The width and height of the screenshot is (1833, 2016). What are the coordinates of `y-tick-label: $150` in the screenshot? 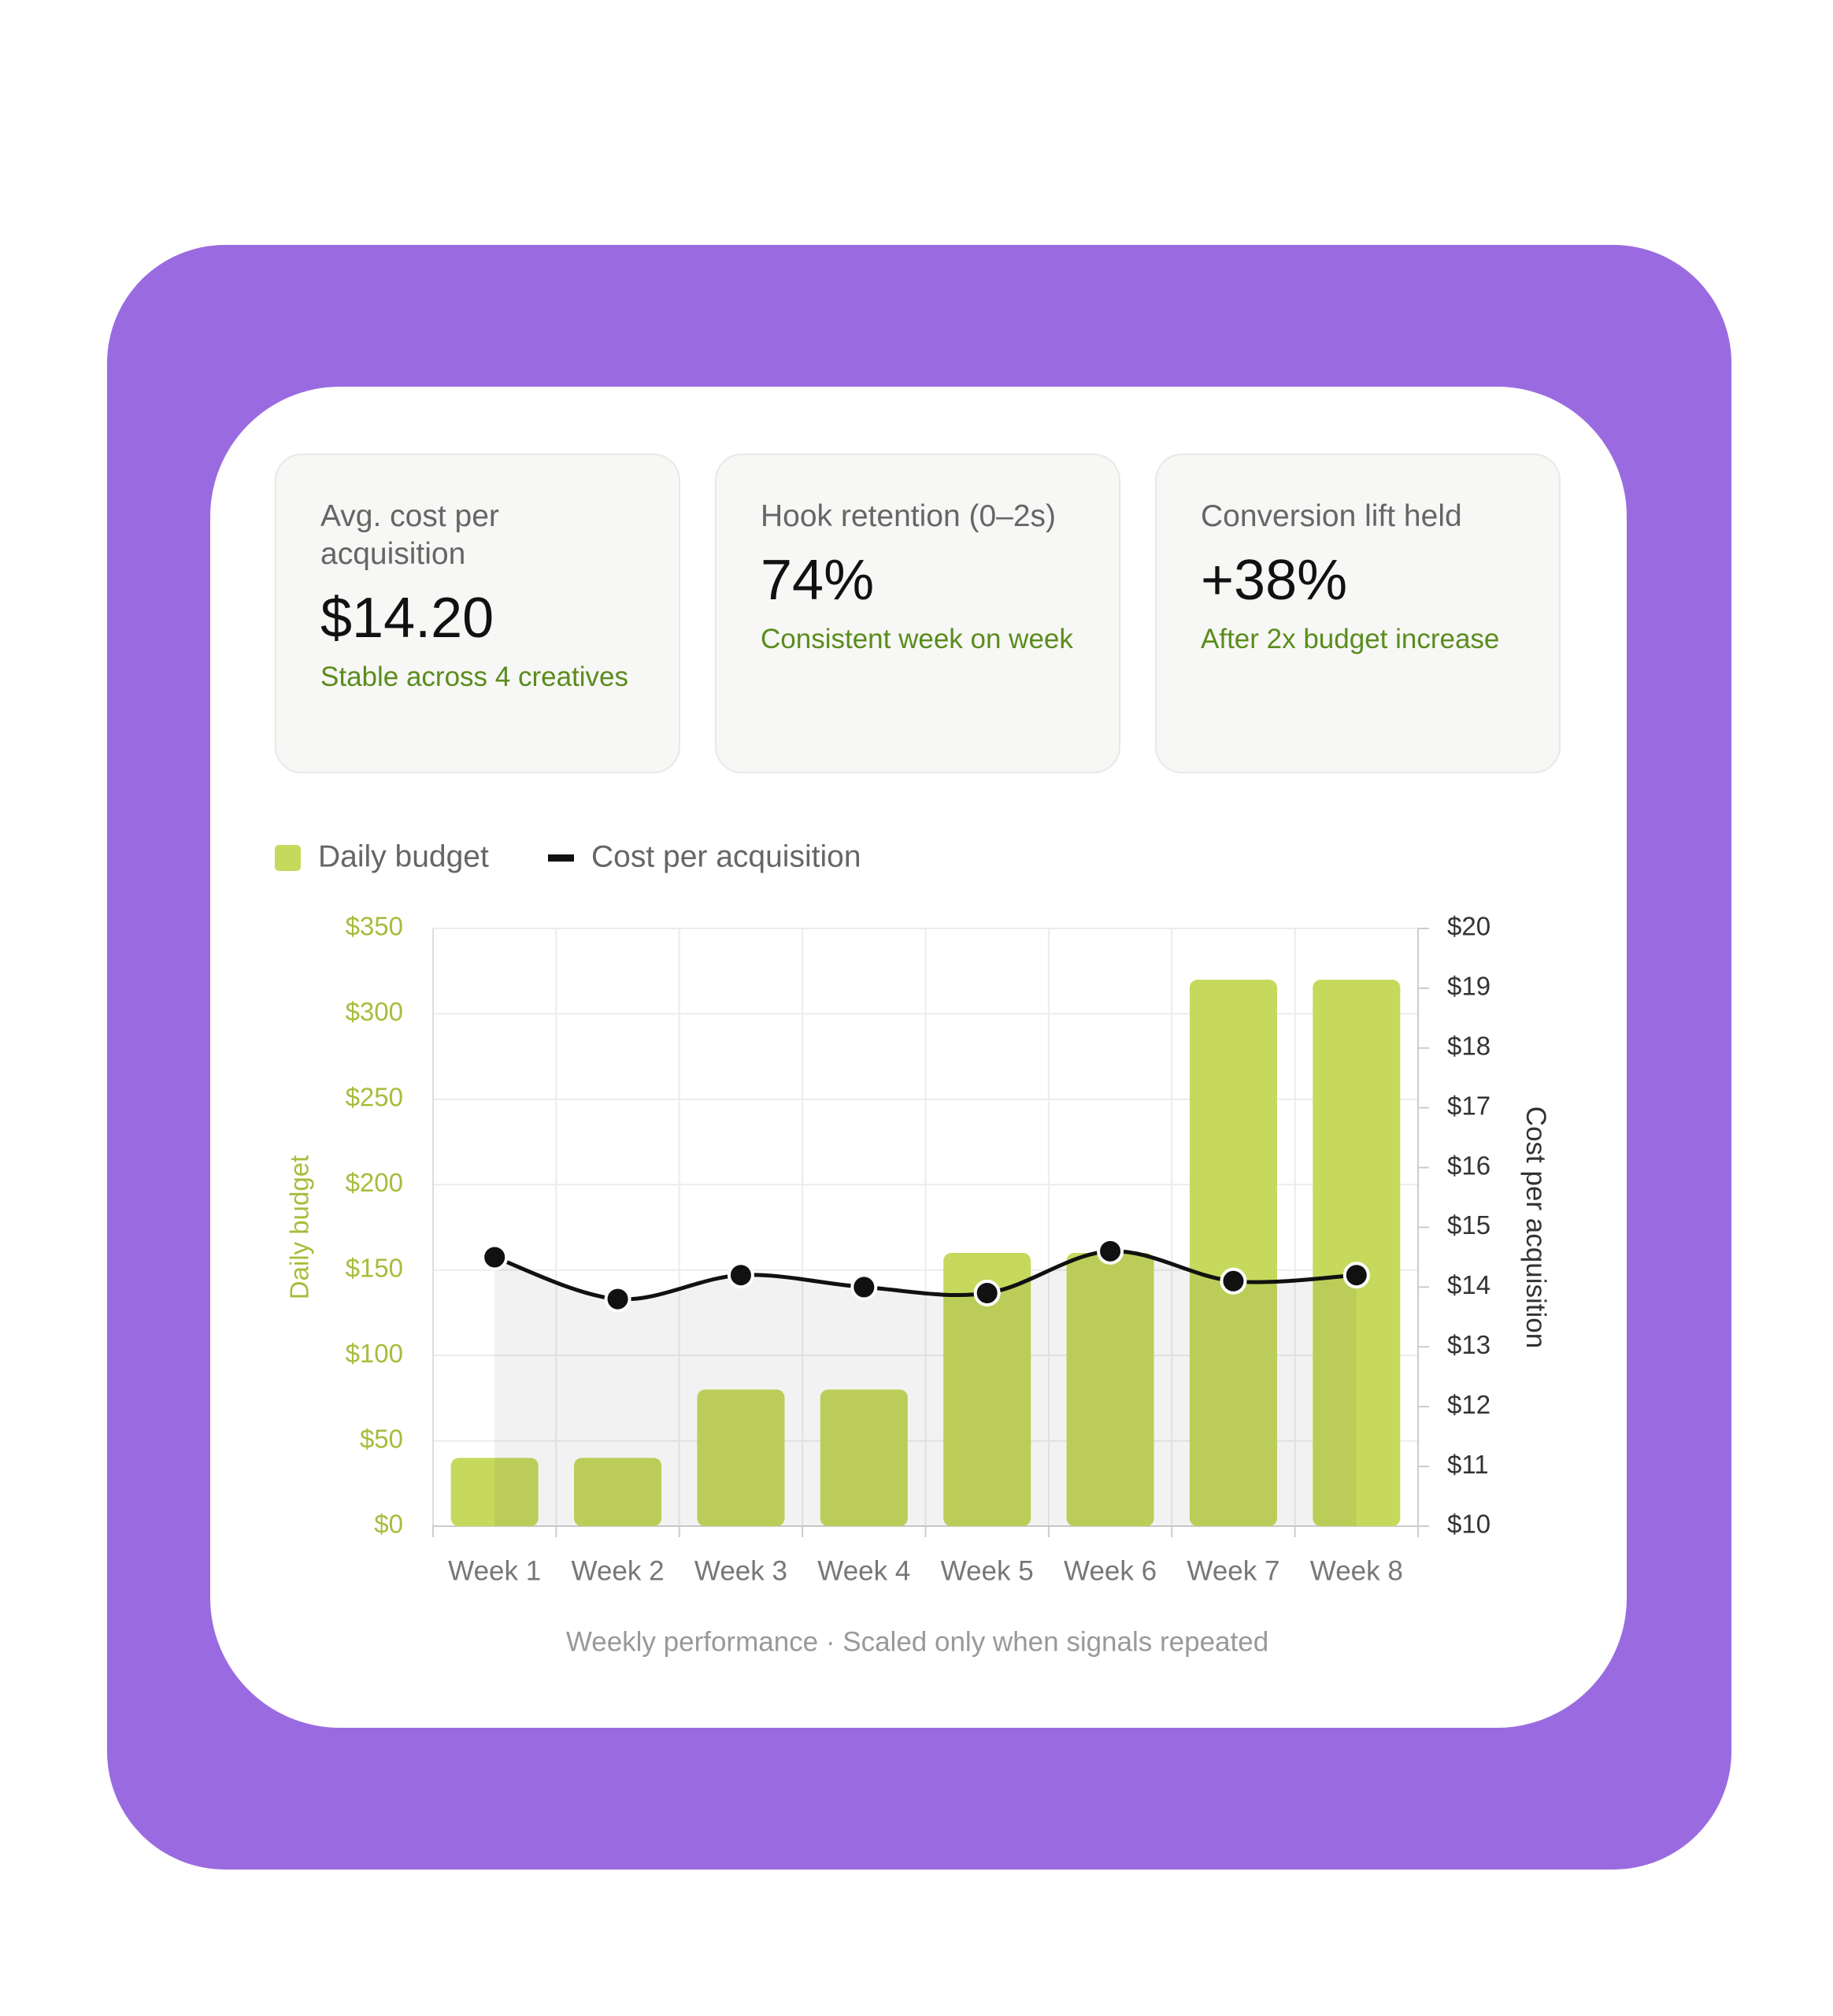 It's located at (374, 1267).